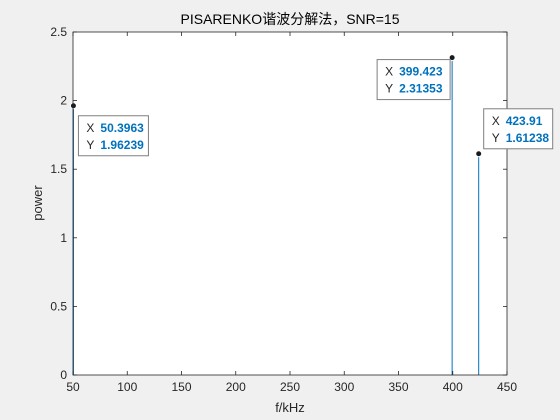 The width and height of the screenshot is (560, 420). Describe the element at coordinates (290, 387) in the screenshot. I see `x-tick-label: 250` at that location.